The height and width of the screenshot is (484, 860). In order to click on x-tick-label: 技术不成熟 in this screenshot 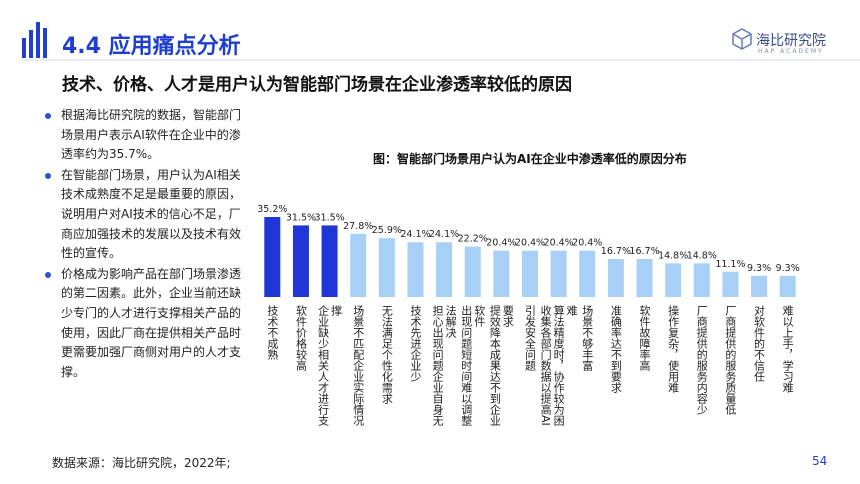, I will do `click(272, 332)`.